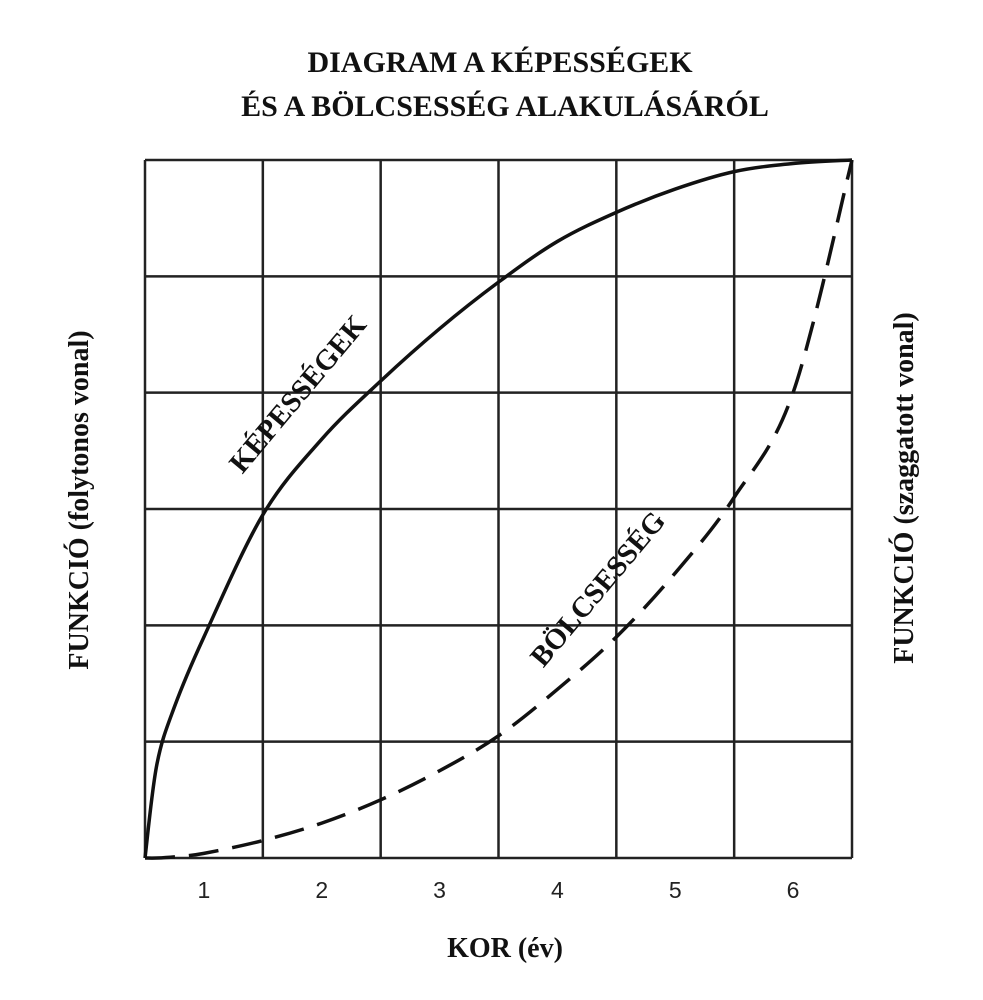  I want to click on series-label: BÖLCSESSÉG, so click(597, 589).